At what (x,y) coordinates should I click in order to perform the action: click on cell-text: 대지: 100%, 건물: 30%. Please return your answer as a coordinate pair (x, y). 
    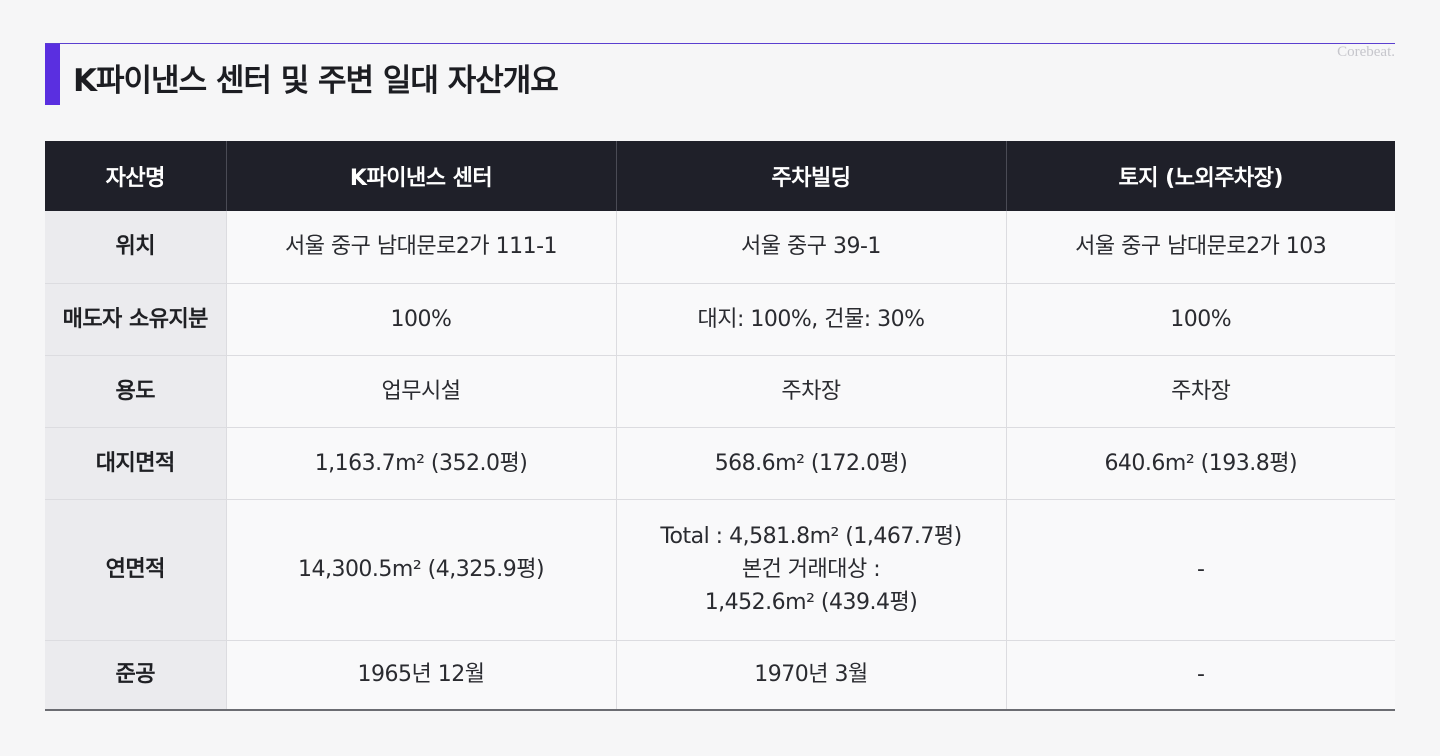
    Looking at the image, I should click on (811, 319).